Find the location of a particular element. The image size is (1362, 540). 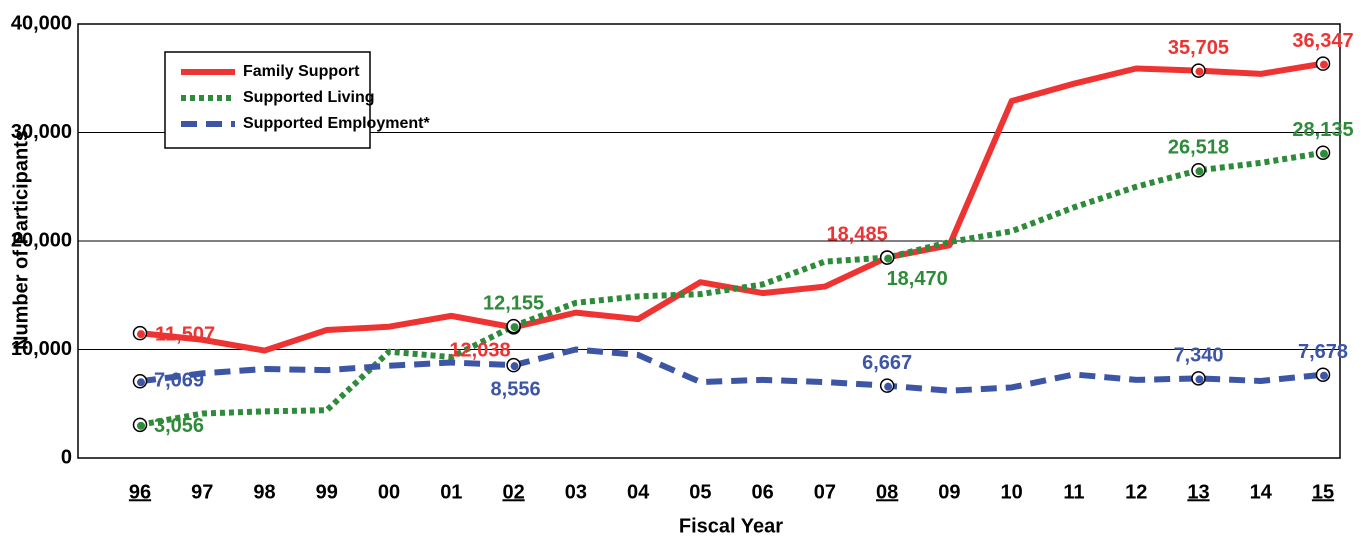

x-tick-label: 10 is located at coordinates (1012, 492).